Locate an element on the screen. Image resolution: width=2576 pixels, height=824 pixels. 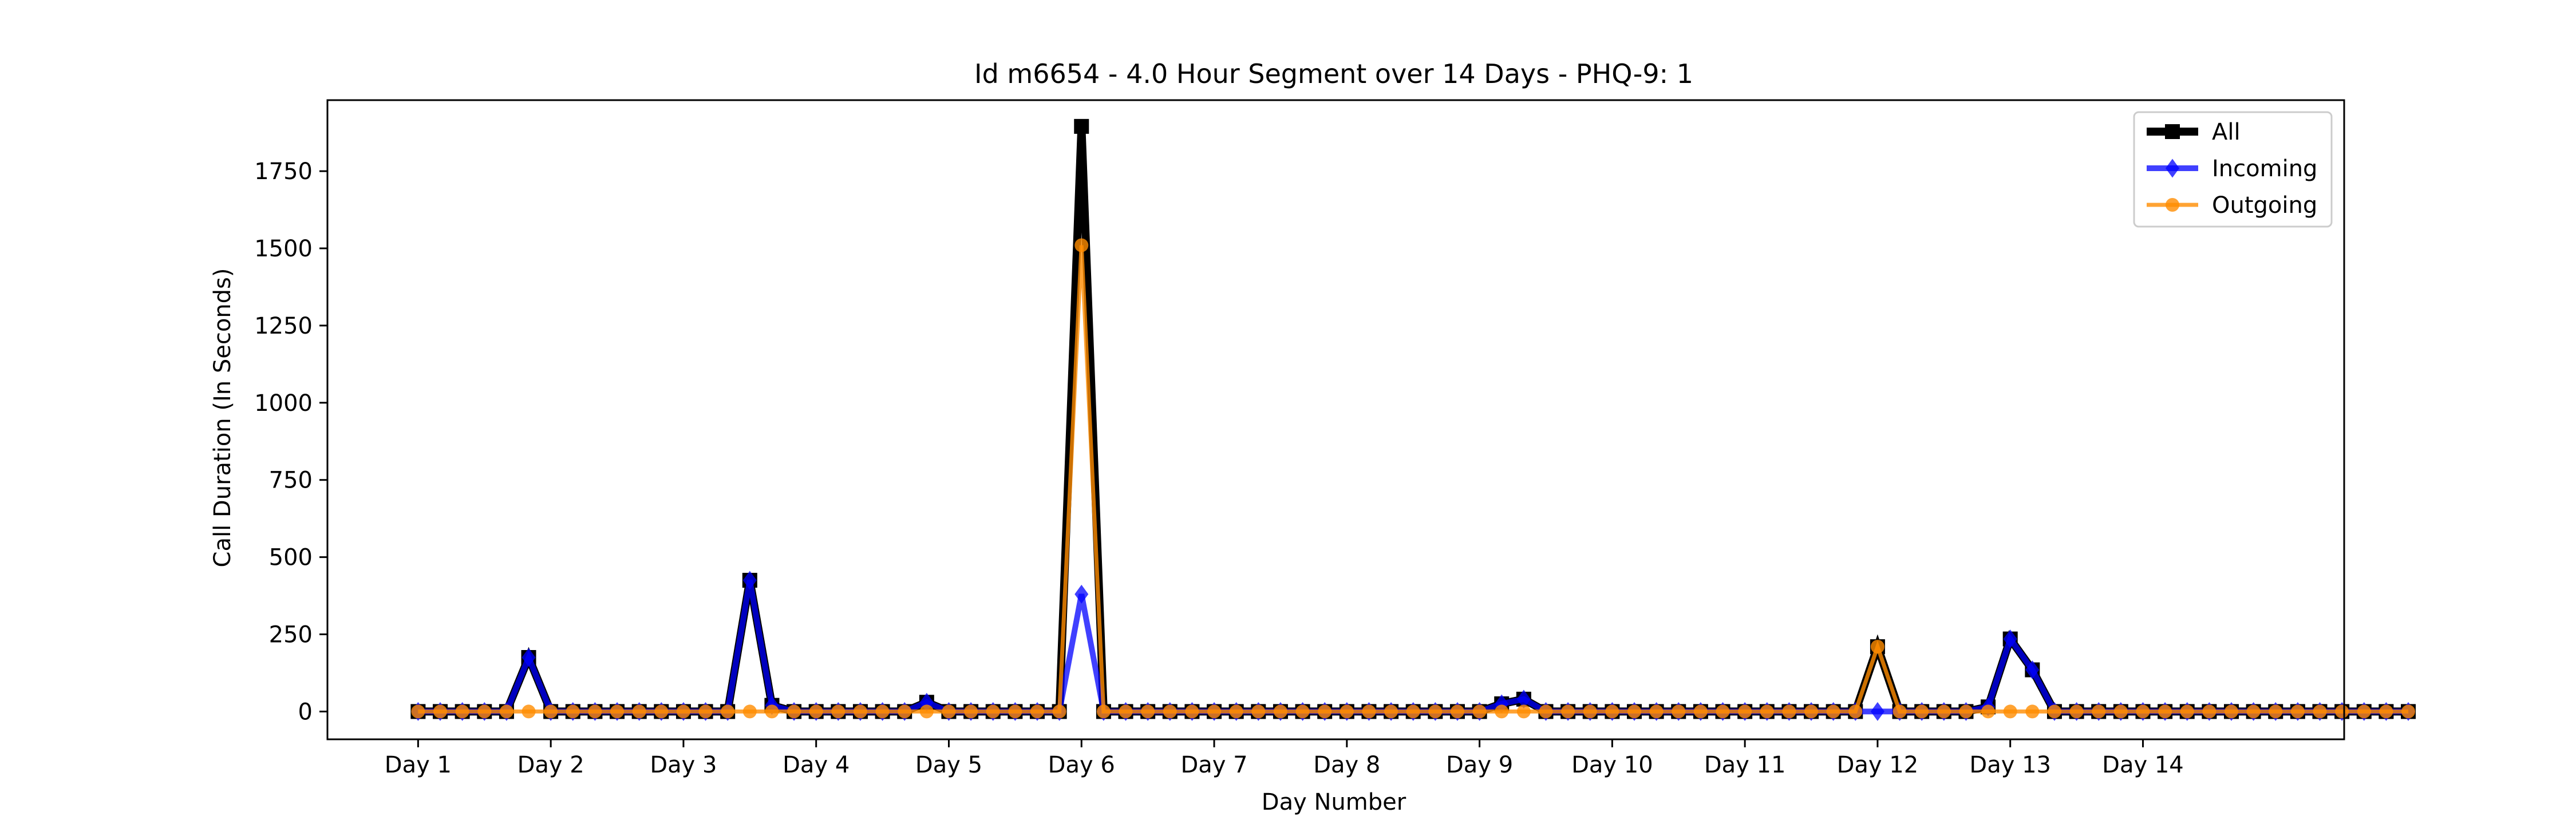
x-tick-label: Day 3 is located at coordinates (683, 765).